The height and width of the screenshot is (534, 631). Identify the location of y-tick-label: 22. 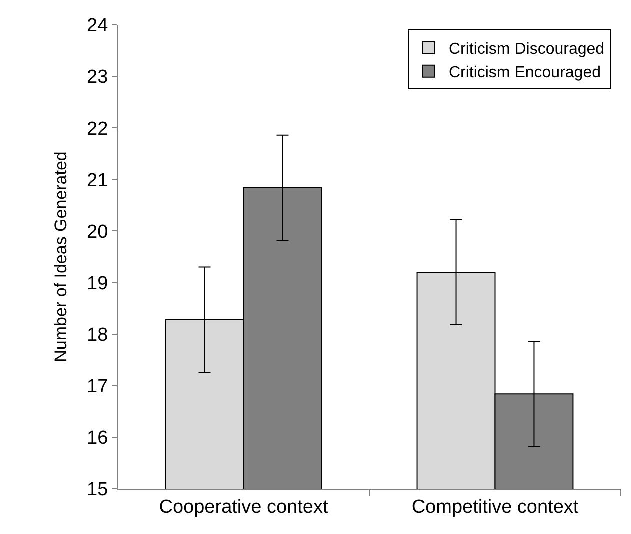
(97, 129).